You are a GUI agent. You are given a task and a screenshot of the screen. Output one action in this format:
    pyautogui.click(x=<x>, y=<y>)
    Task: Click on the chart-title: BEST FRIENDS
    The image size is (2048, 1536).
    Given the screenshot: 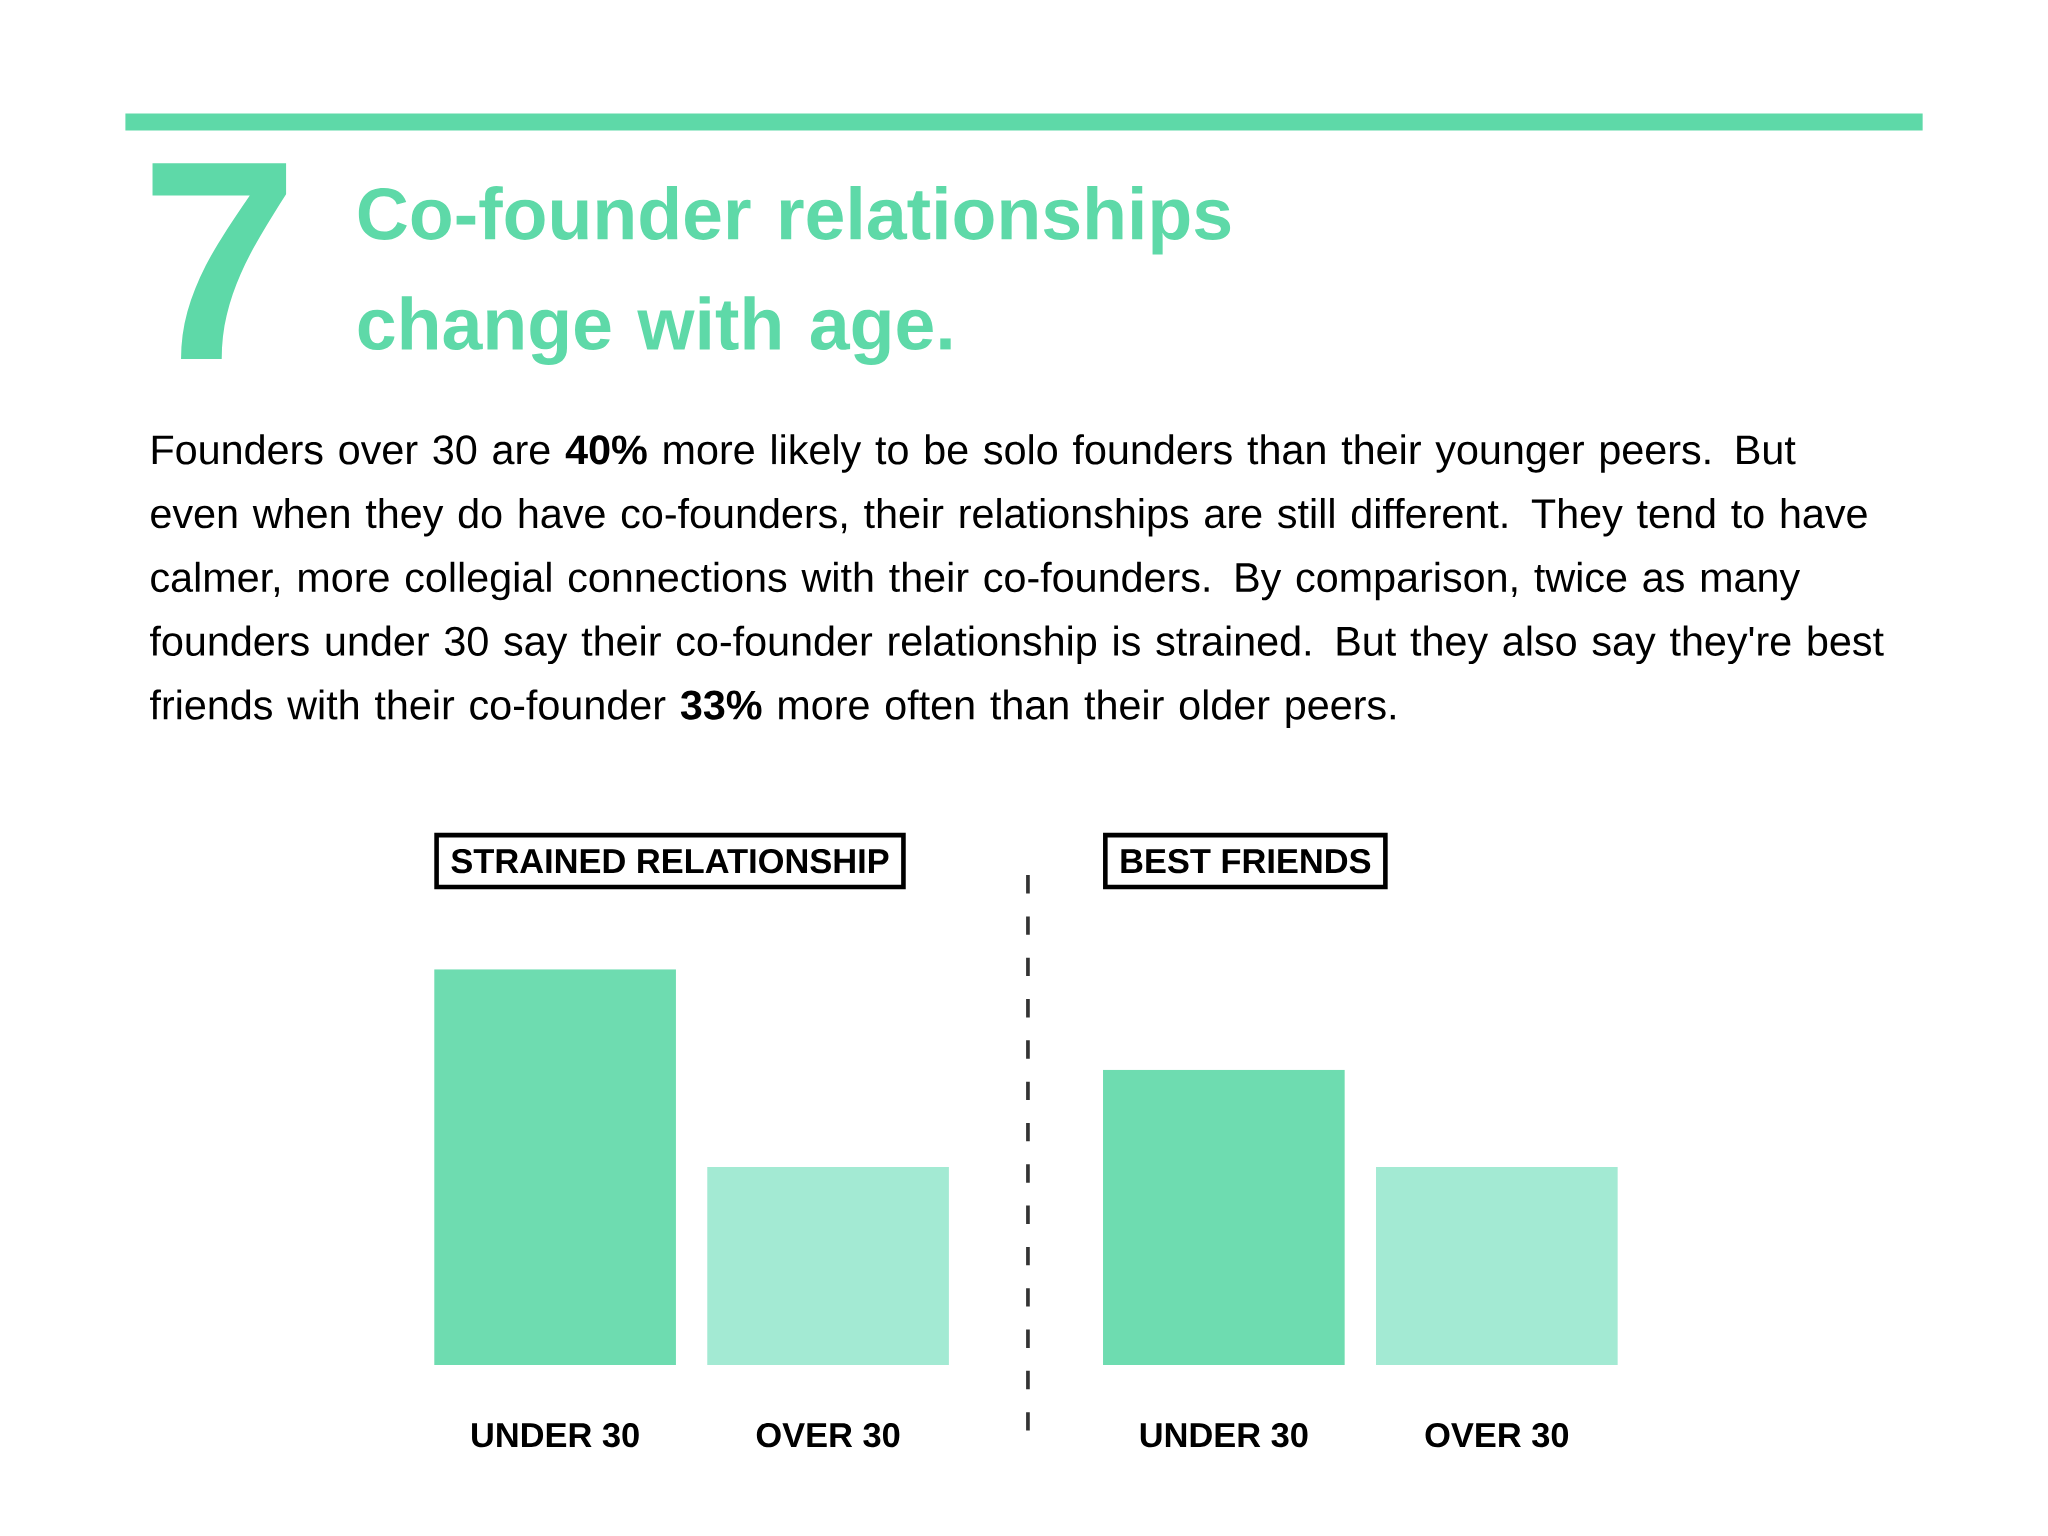 What is the action you would take?
    pyautogui.click(x=1246, y=861)
    